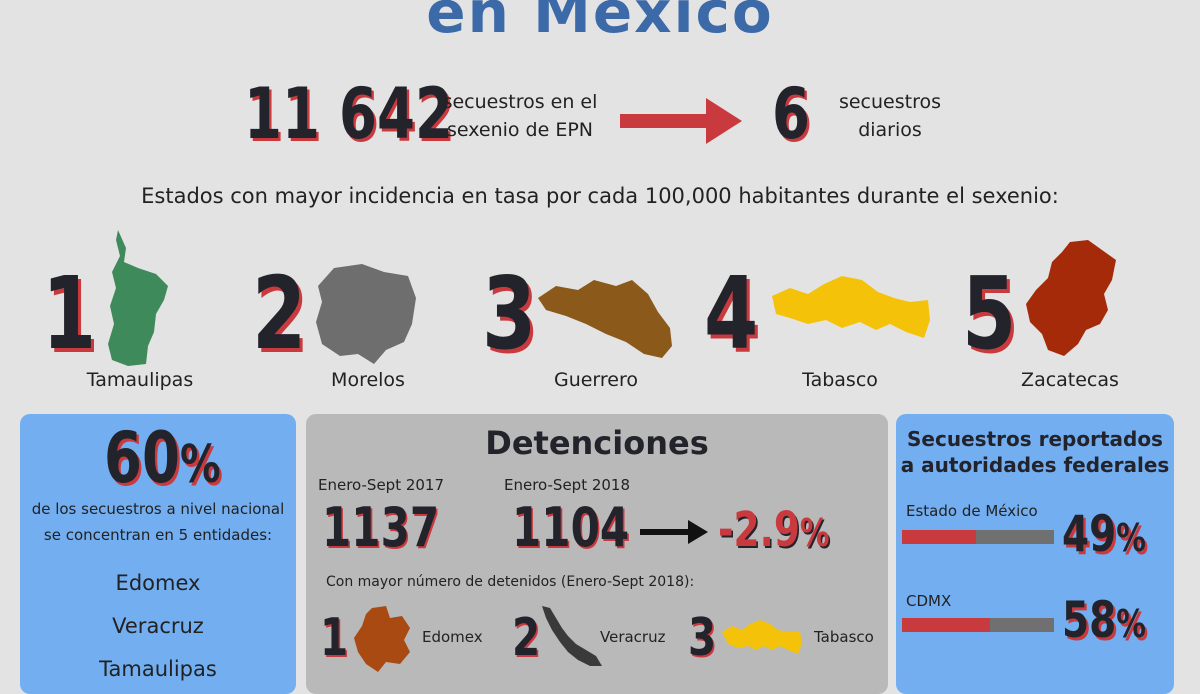  Describe the element at coordinates (381, 485) in the screenshot. I see `detentions-period-2017: Enero-Sept 2017` at that location.